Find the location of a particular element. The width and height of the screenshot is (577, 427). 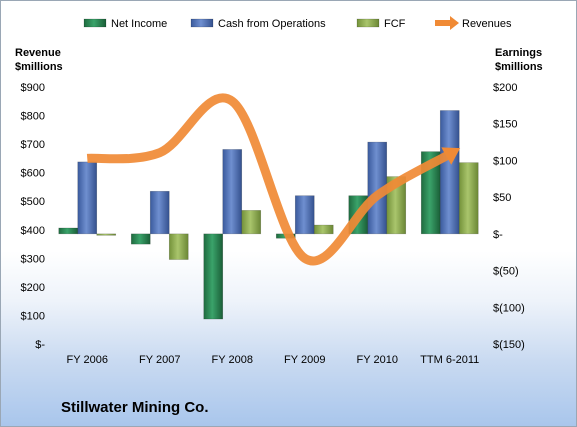

left-tick-label: $200 is located at coordinates (33, 288).